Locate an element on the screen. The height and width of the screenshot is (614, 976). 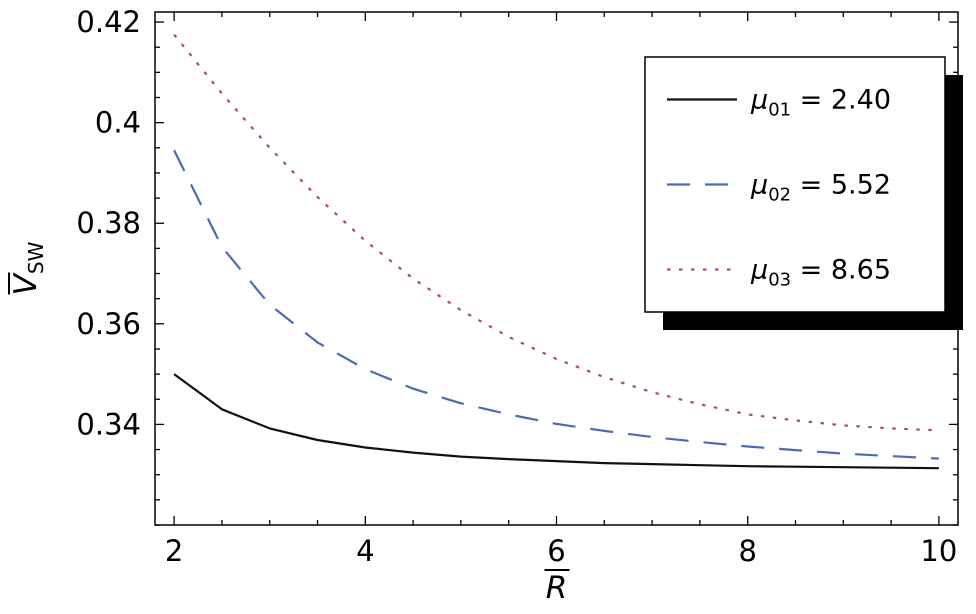
series-mu01 is located at coordinates (556, 421).